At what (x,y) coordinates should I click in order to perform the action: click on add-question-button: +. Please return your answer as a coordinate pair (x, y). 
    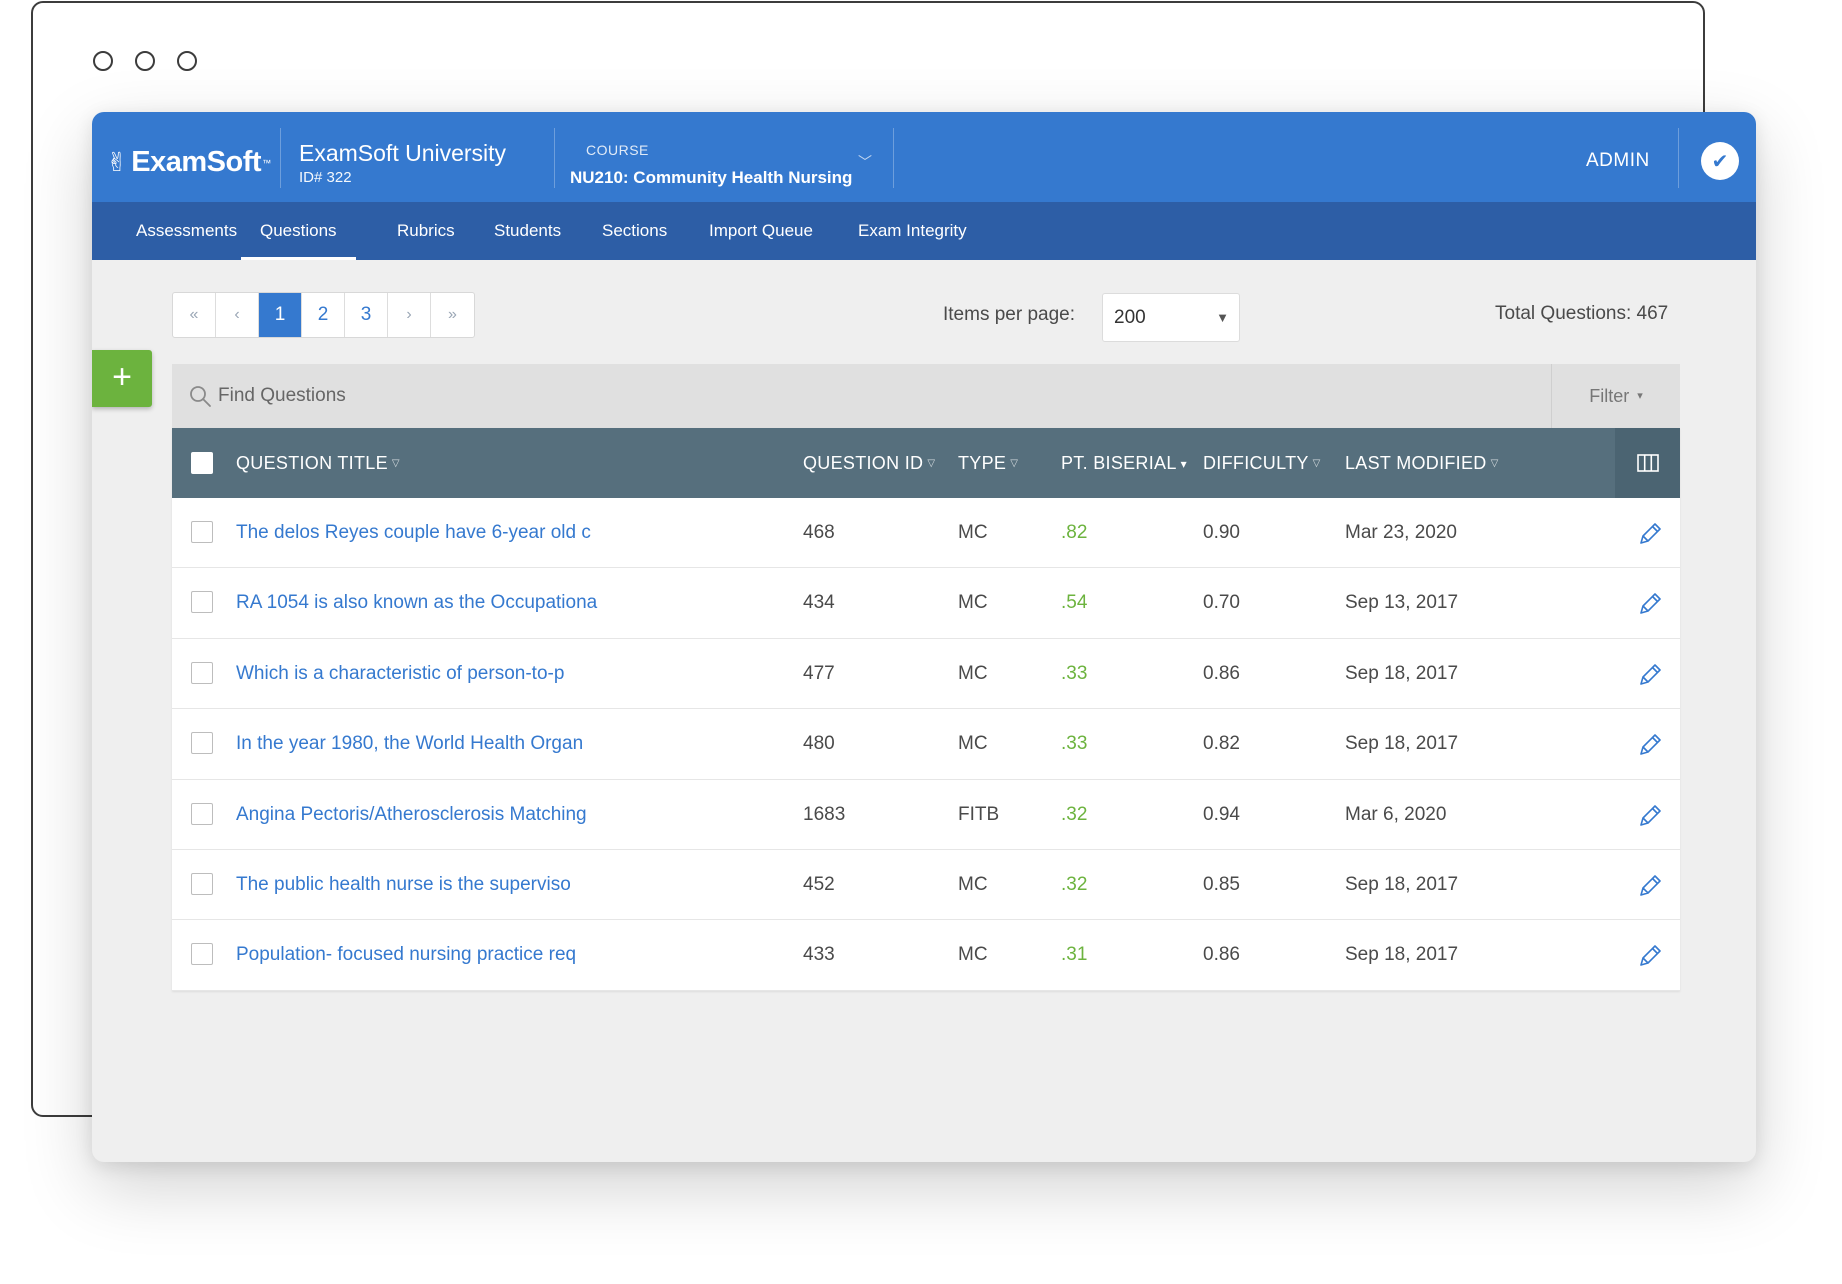
    Looking at the image, I should click on (122, 378).